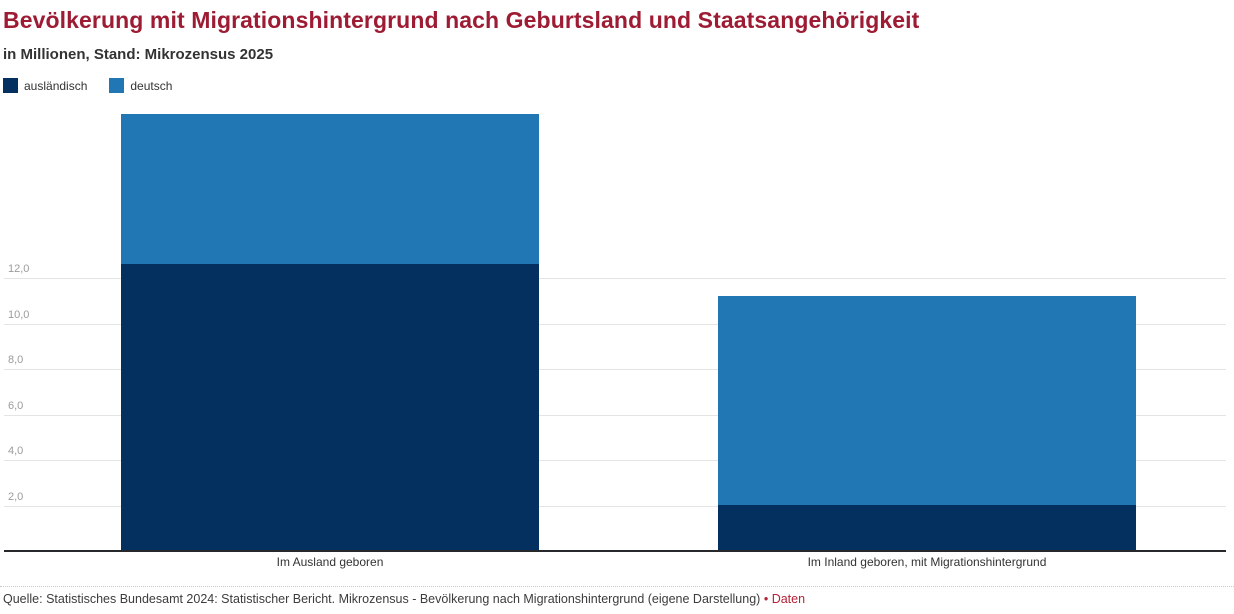 This screenshot has height=614, width=1234. Describe the element at coordinates (138, 55) in the screenshot. I see `chart-subtitle: in Millionen, Stand: Mikrozensus 2025` at that location.